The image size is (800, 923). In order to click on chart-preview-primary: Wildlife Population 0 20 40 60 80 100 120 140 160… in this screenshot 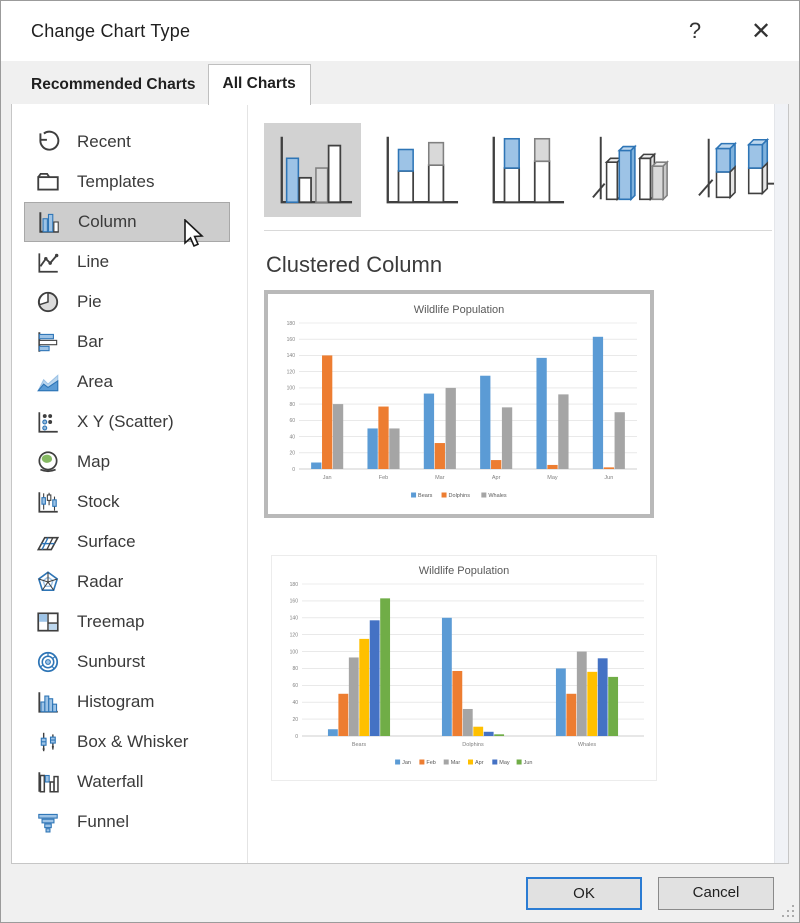, I will do `click(459, 404)`.